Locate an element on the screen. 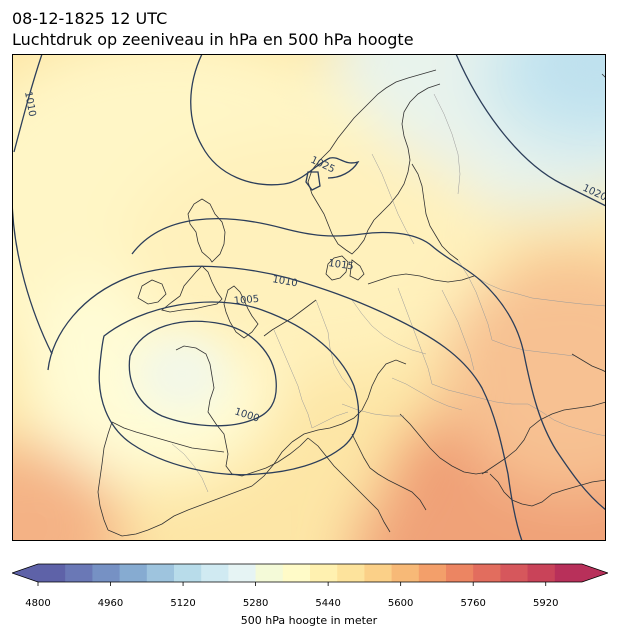  colorbar-extend-max is located at coordinates (595, 573).